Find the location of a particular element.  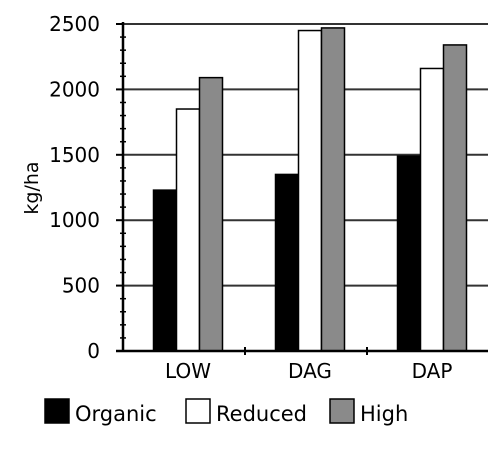

x-tick-labels: LOW DAG DAP is located at coordinates (308, 371).